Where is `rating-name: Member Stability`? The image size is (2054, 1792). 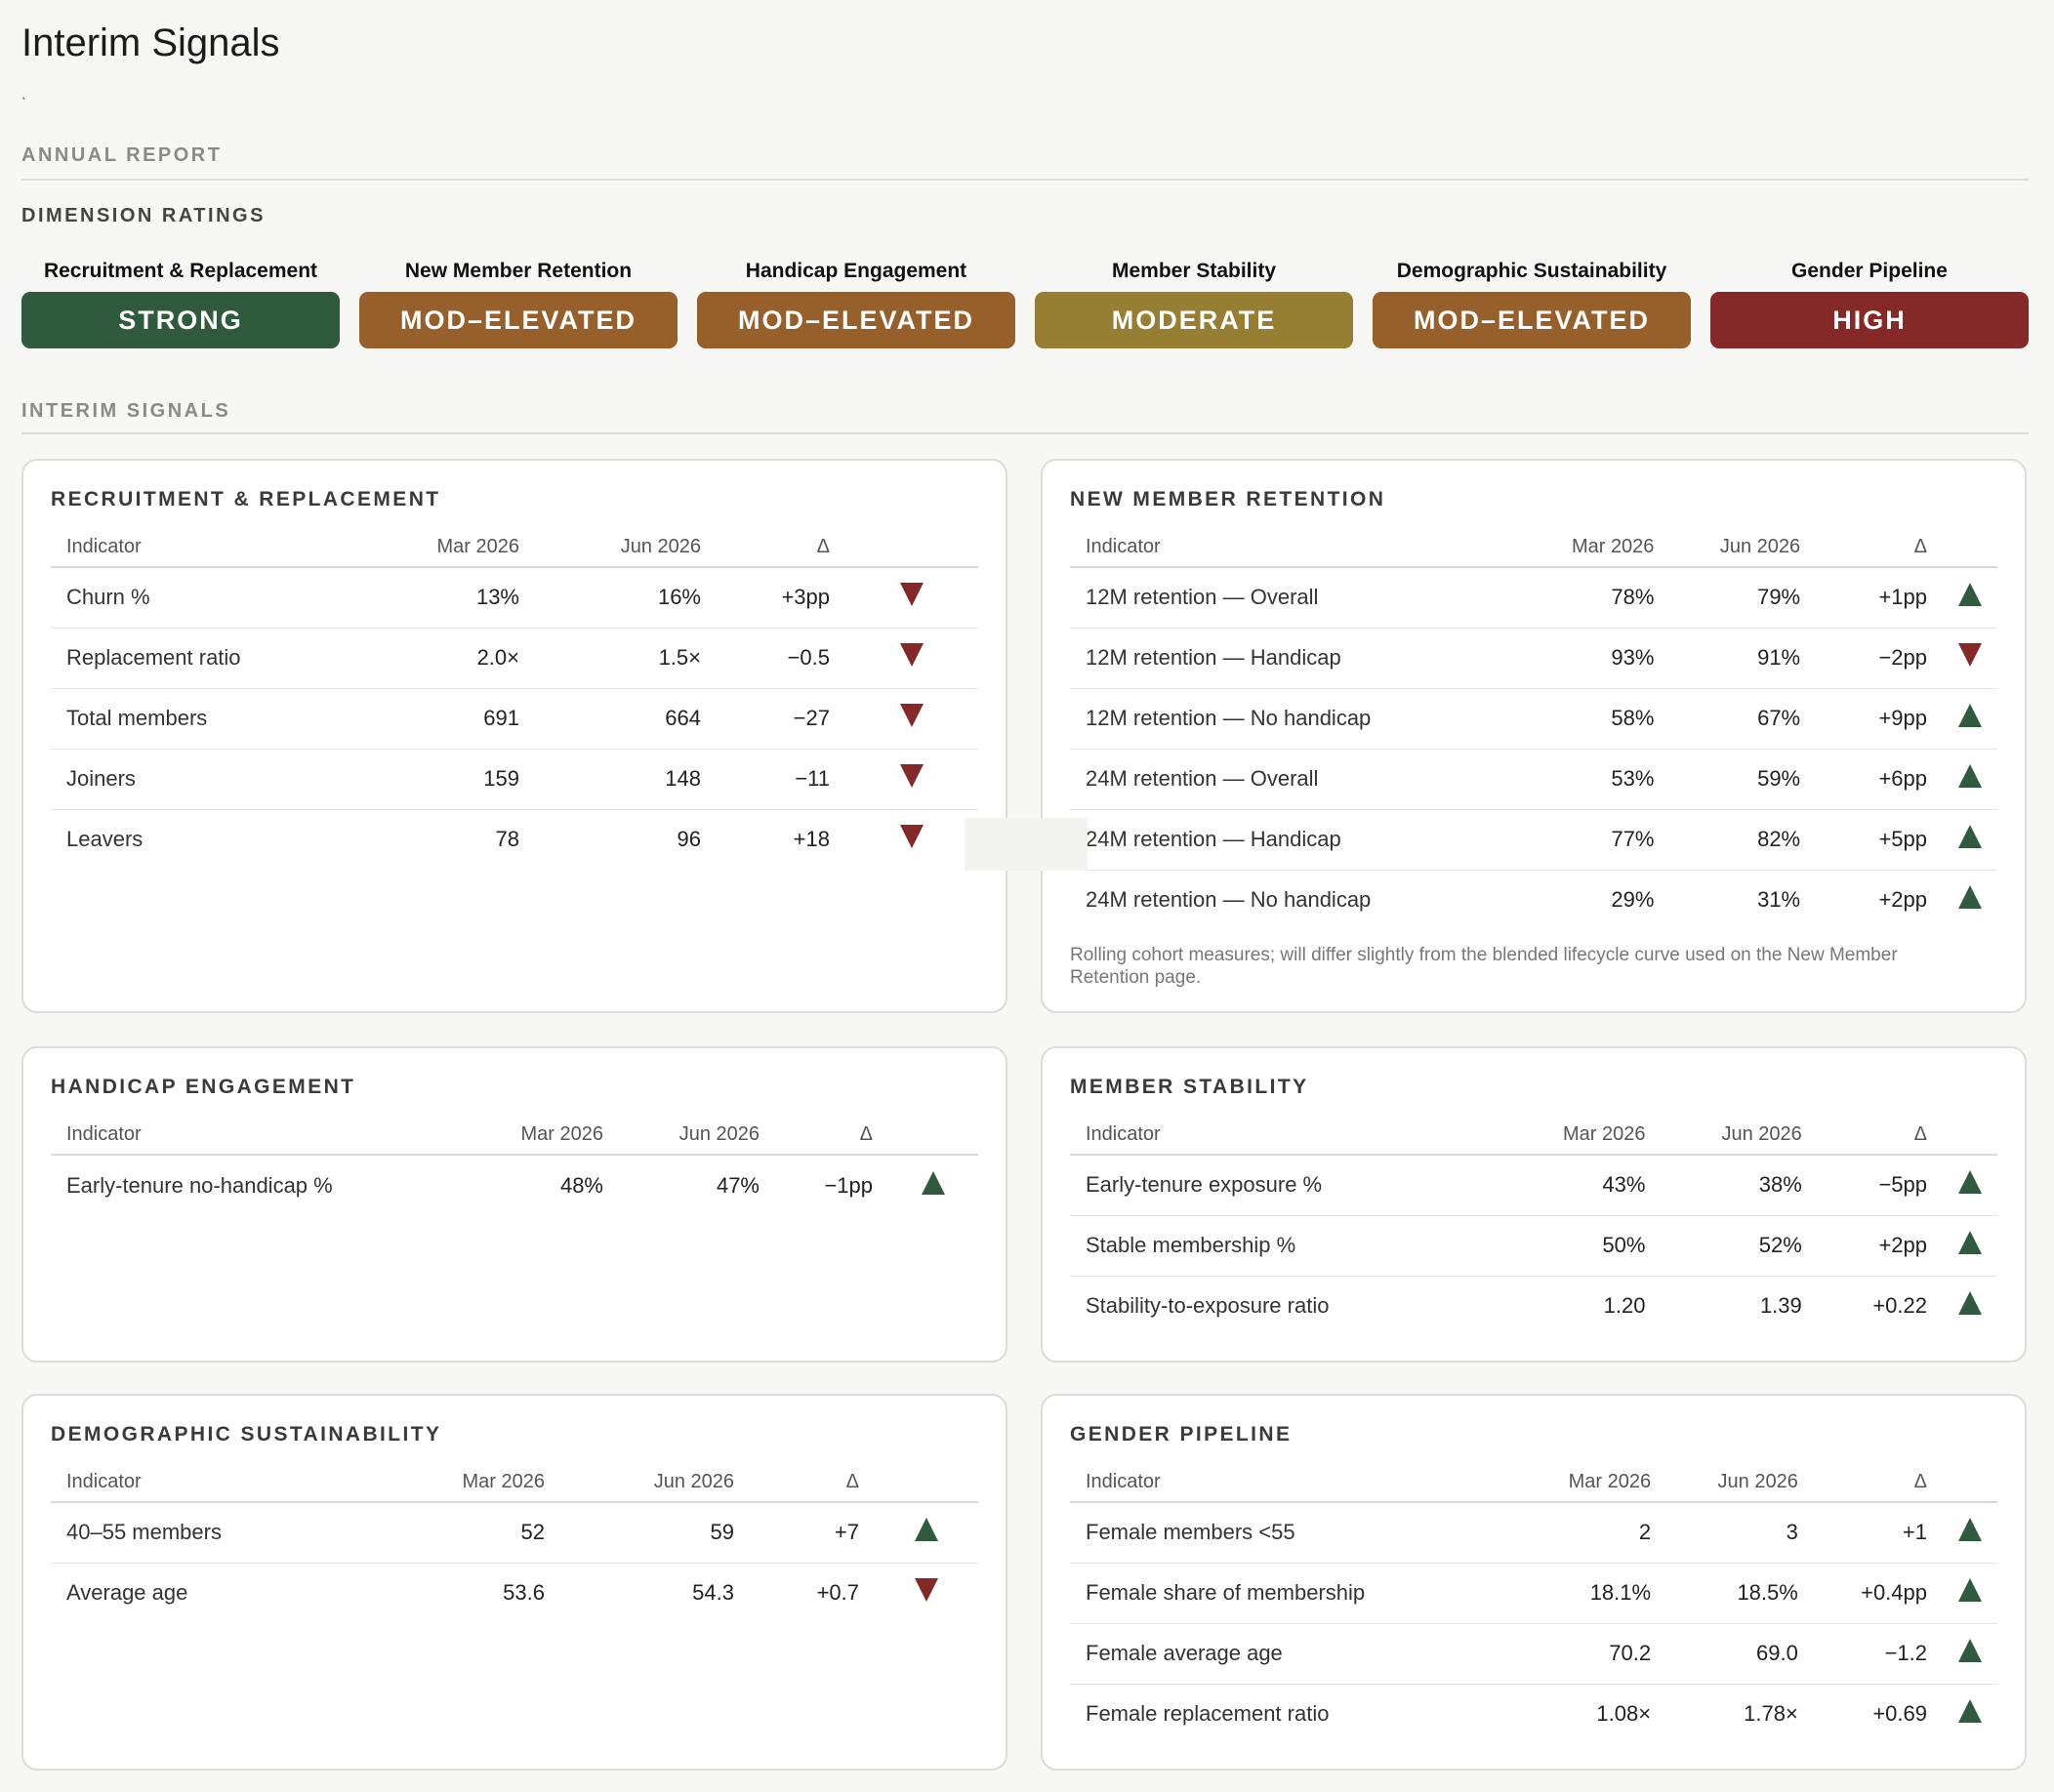
rating-name: Member Stability is located at coordinates (1194, 271).